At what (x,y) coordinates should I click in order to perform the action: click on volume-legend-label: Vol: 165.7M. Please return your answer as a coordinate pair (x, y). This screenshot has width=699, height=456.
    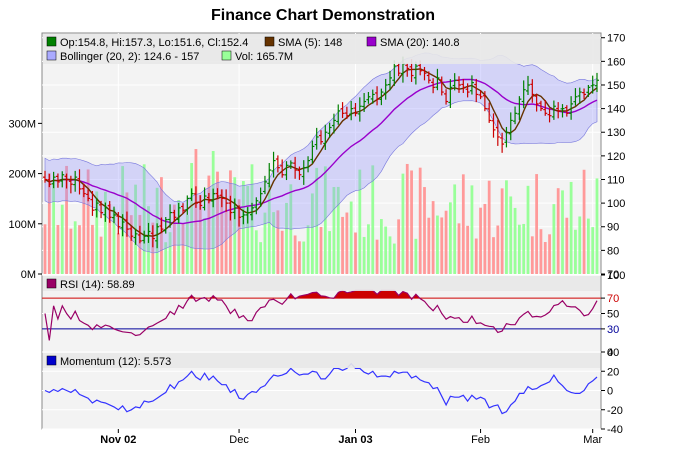
    Looking at the image, I should click on (264, 57).